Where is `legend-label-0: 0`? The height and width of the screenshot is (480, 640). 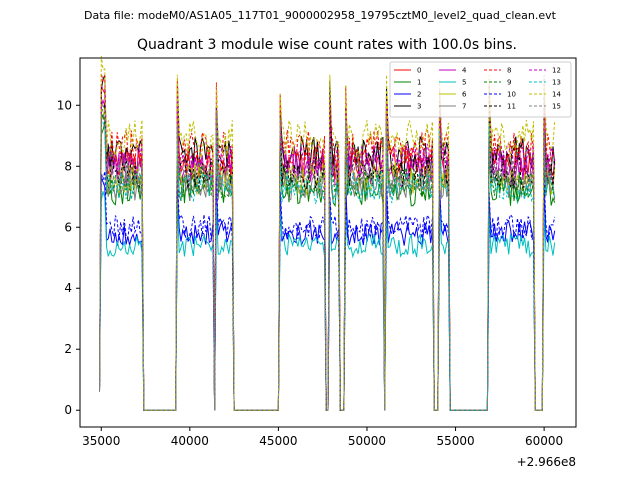 legend-label-0: 0 is located at coordinates (419, 71).